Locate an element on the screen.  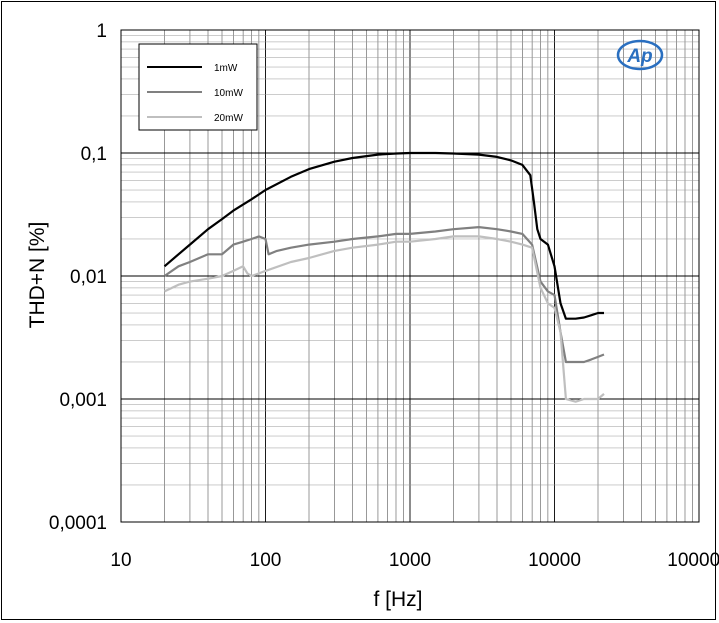
x-tick-label: 10000 is located at coordinates (554, 560).